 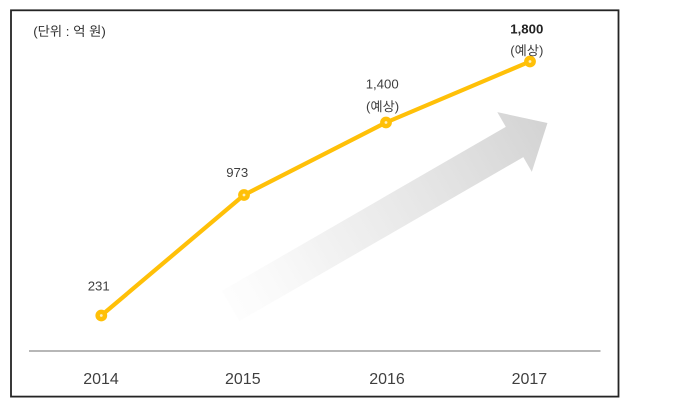 I want to click on svg-text: 231, so click(x=99, y=285).